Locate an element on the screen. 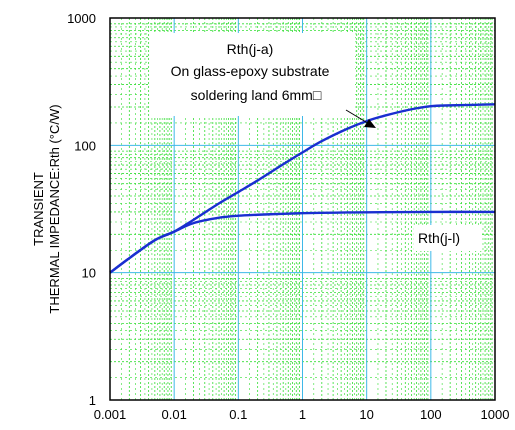 The height and width of the screenshot is (430, 515). y-axis-title-line-2: THERMAL IMPEDANCE:Rth (°C/W) is located at coordinates (54, 208).